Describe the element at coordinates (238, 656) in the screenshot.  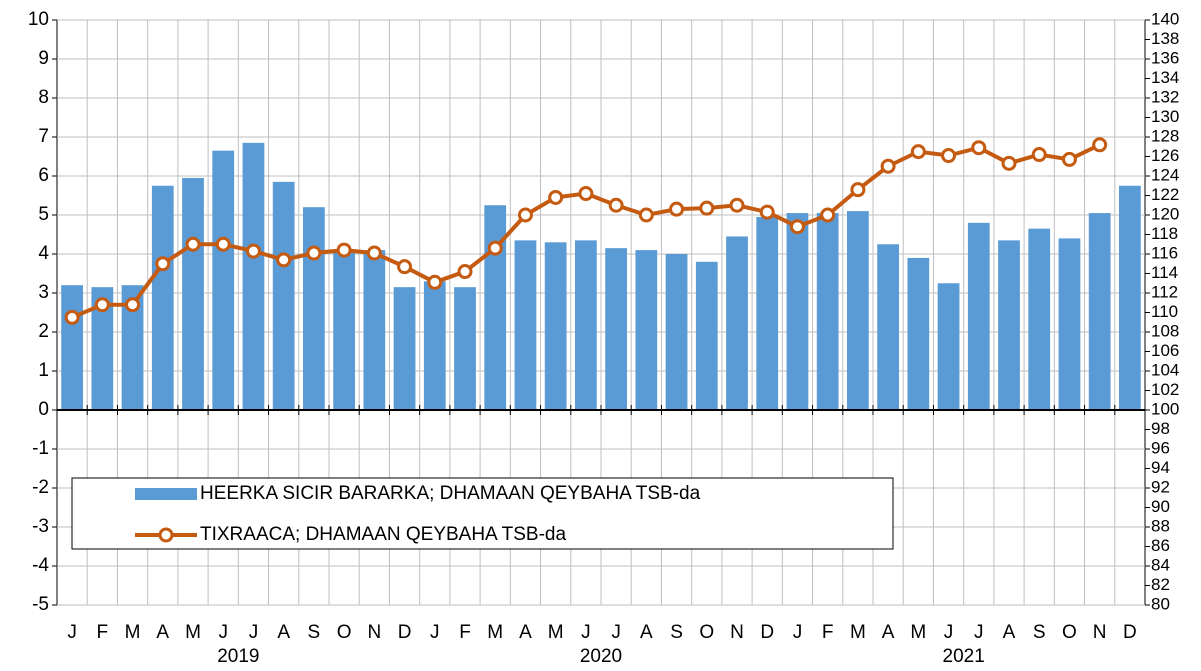
I see `year-label: 2019` at that location.